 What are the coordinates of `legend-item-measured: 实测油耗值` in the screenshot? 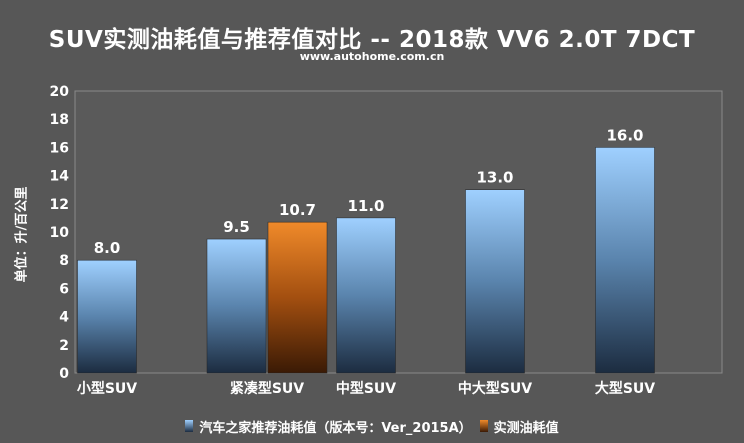 It's located at (519, 426).